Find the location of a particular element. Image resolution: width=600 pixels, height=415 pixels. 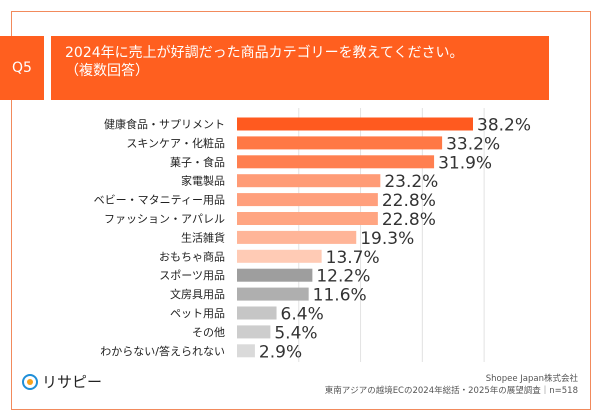

footer-survey: 東南アジアの越境ECの2024年総括・2025年の展望調査｜n=518 is located at coordinates (451, 391).